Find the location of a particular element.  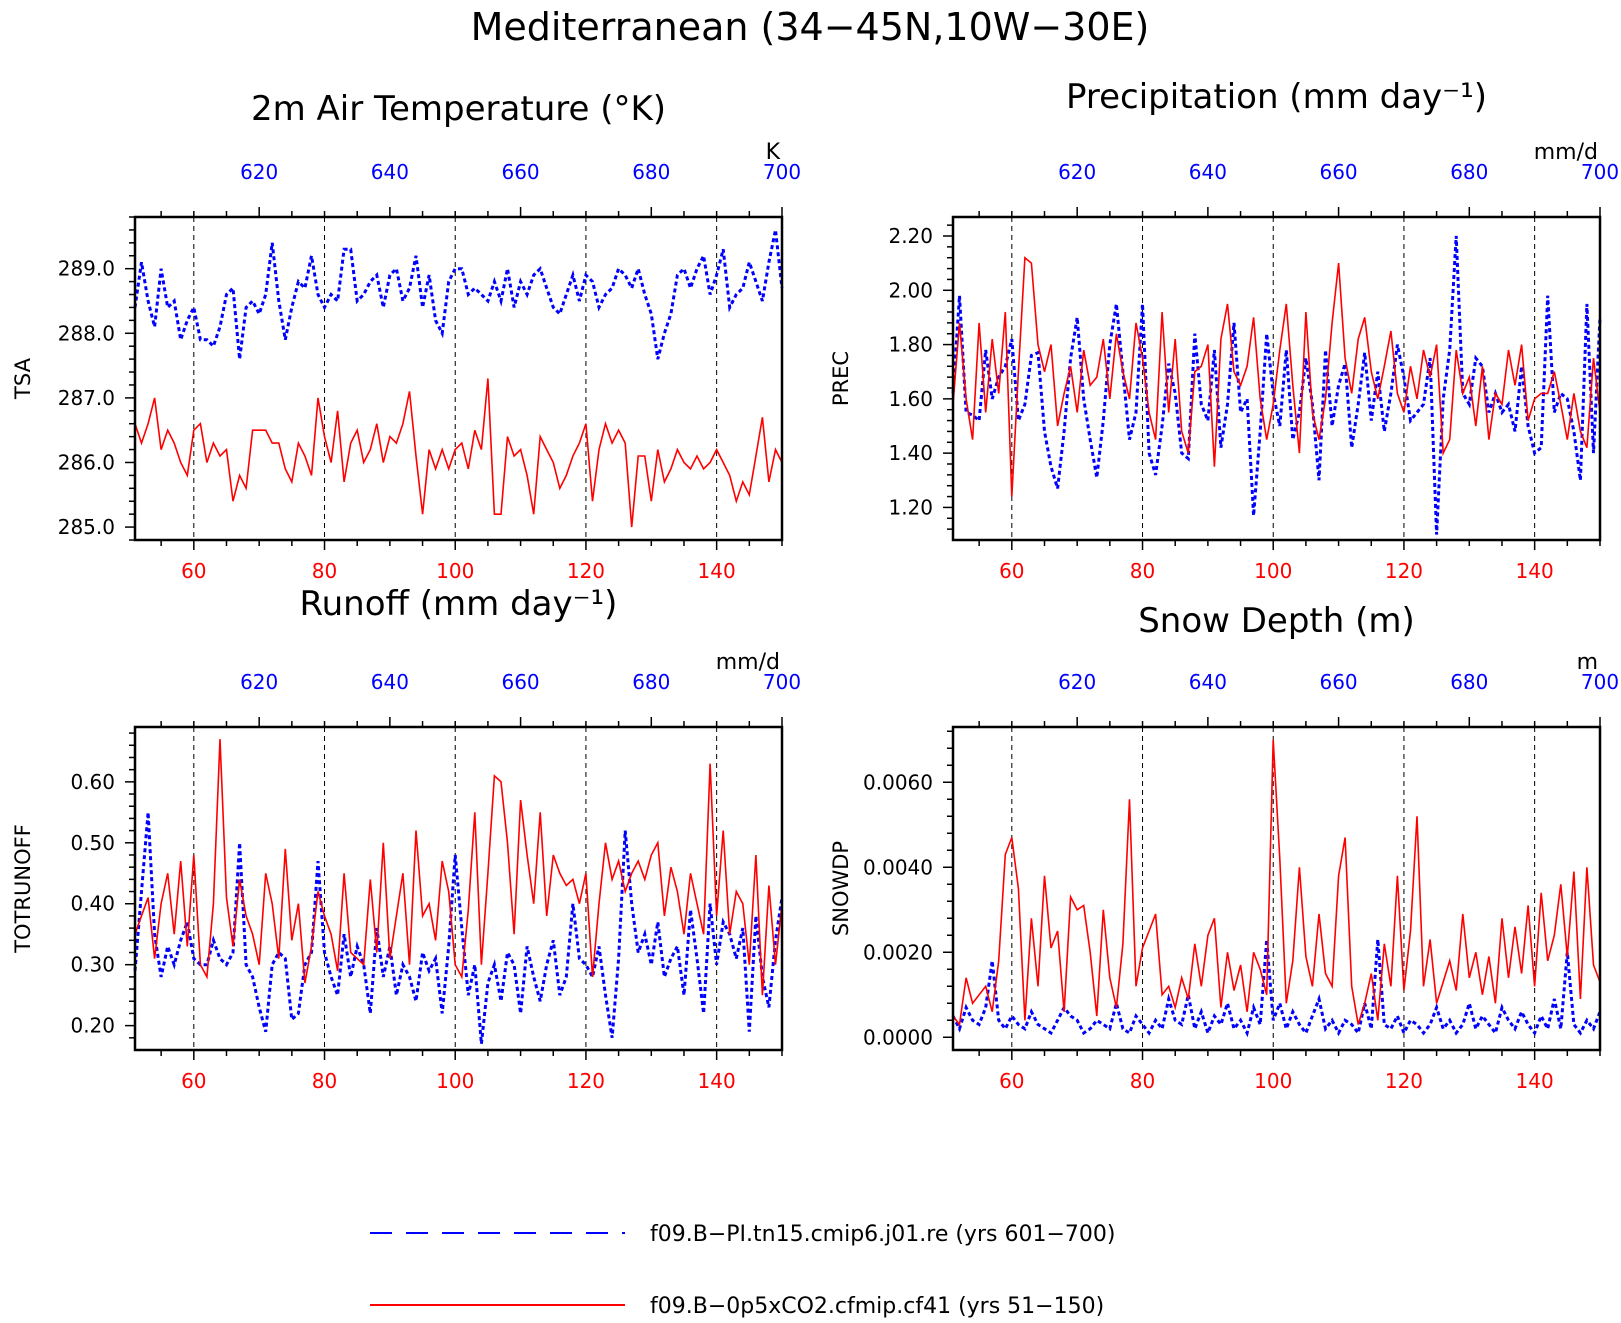

y-axis-label: TSA is located at coordinates (23, 378).